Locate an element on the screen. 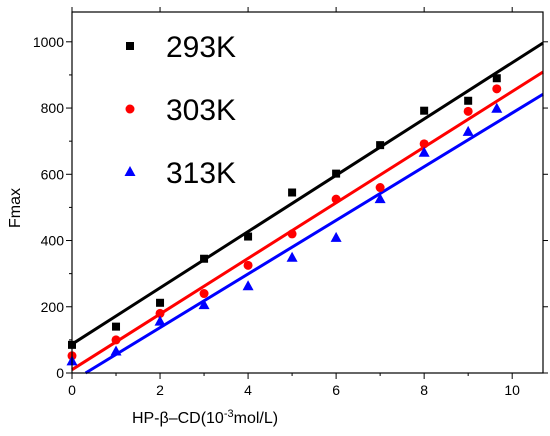 The width and height of the screenshot is (550, 436). y-tick-label: 600 is located at coordinates (53, 174).